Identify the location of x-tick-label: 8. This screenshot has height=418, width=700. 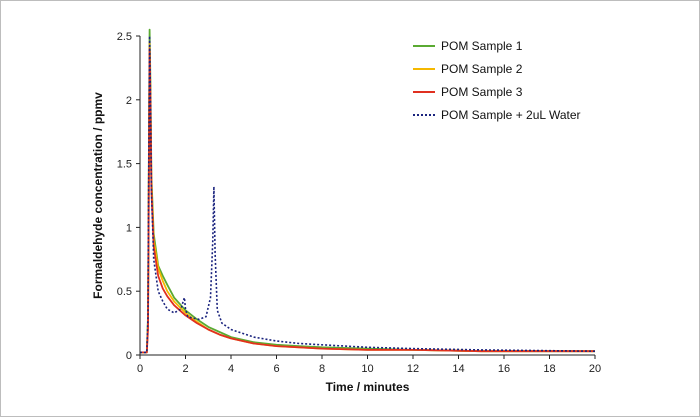
(322, 369).